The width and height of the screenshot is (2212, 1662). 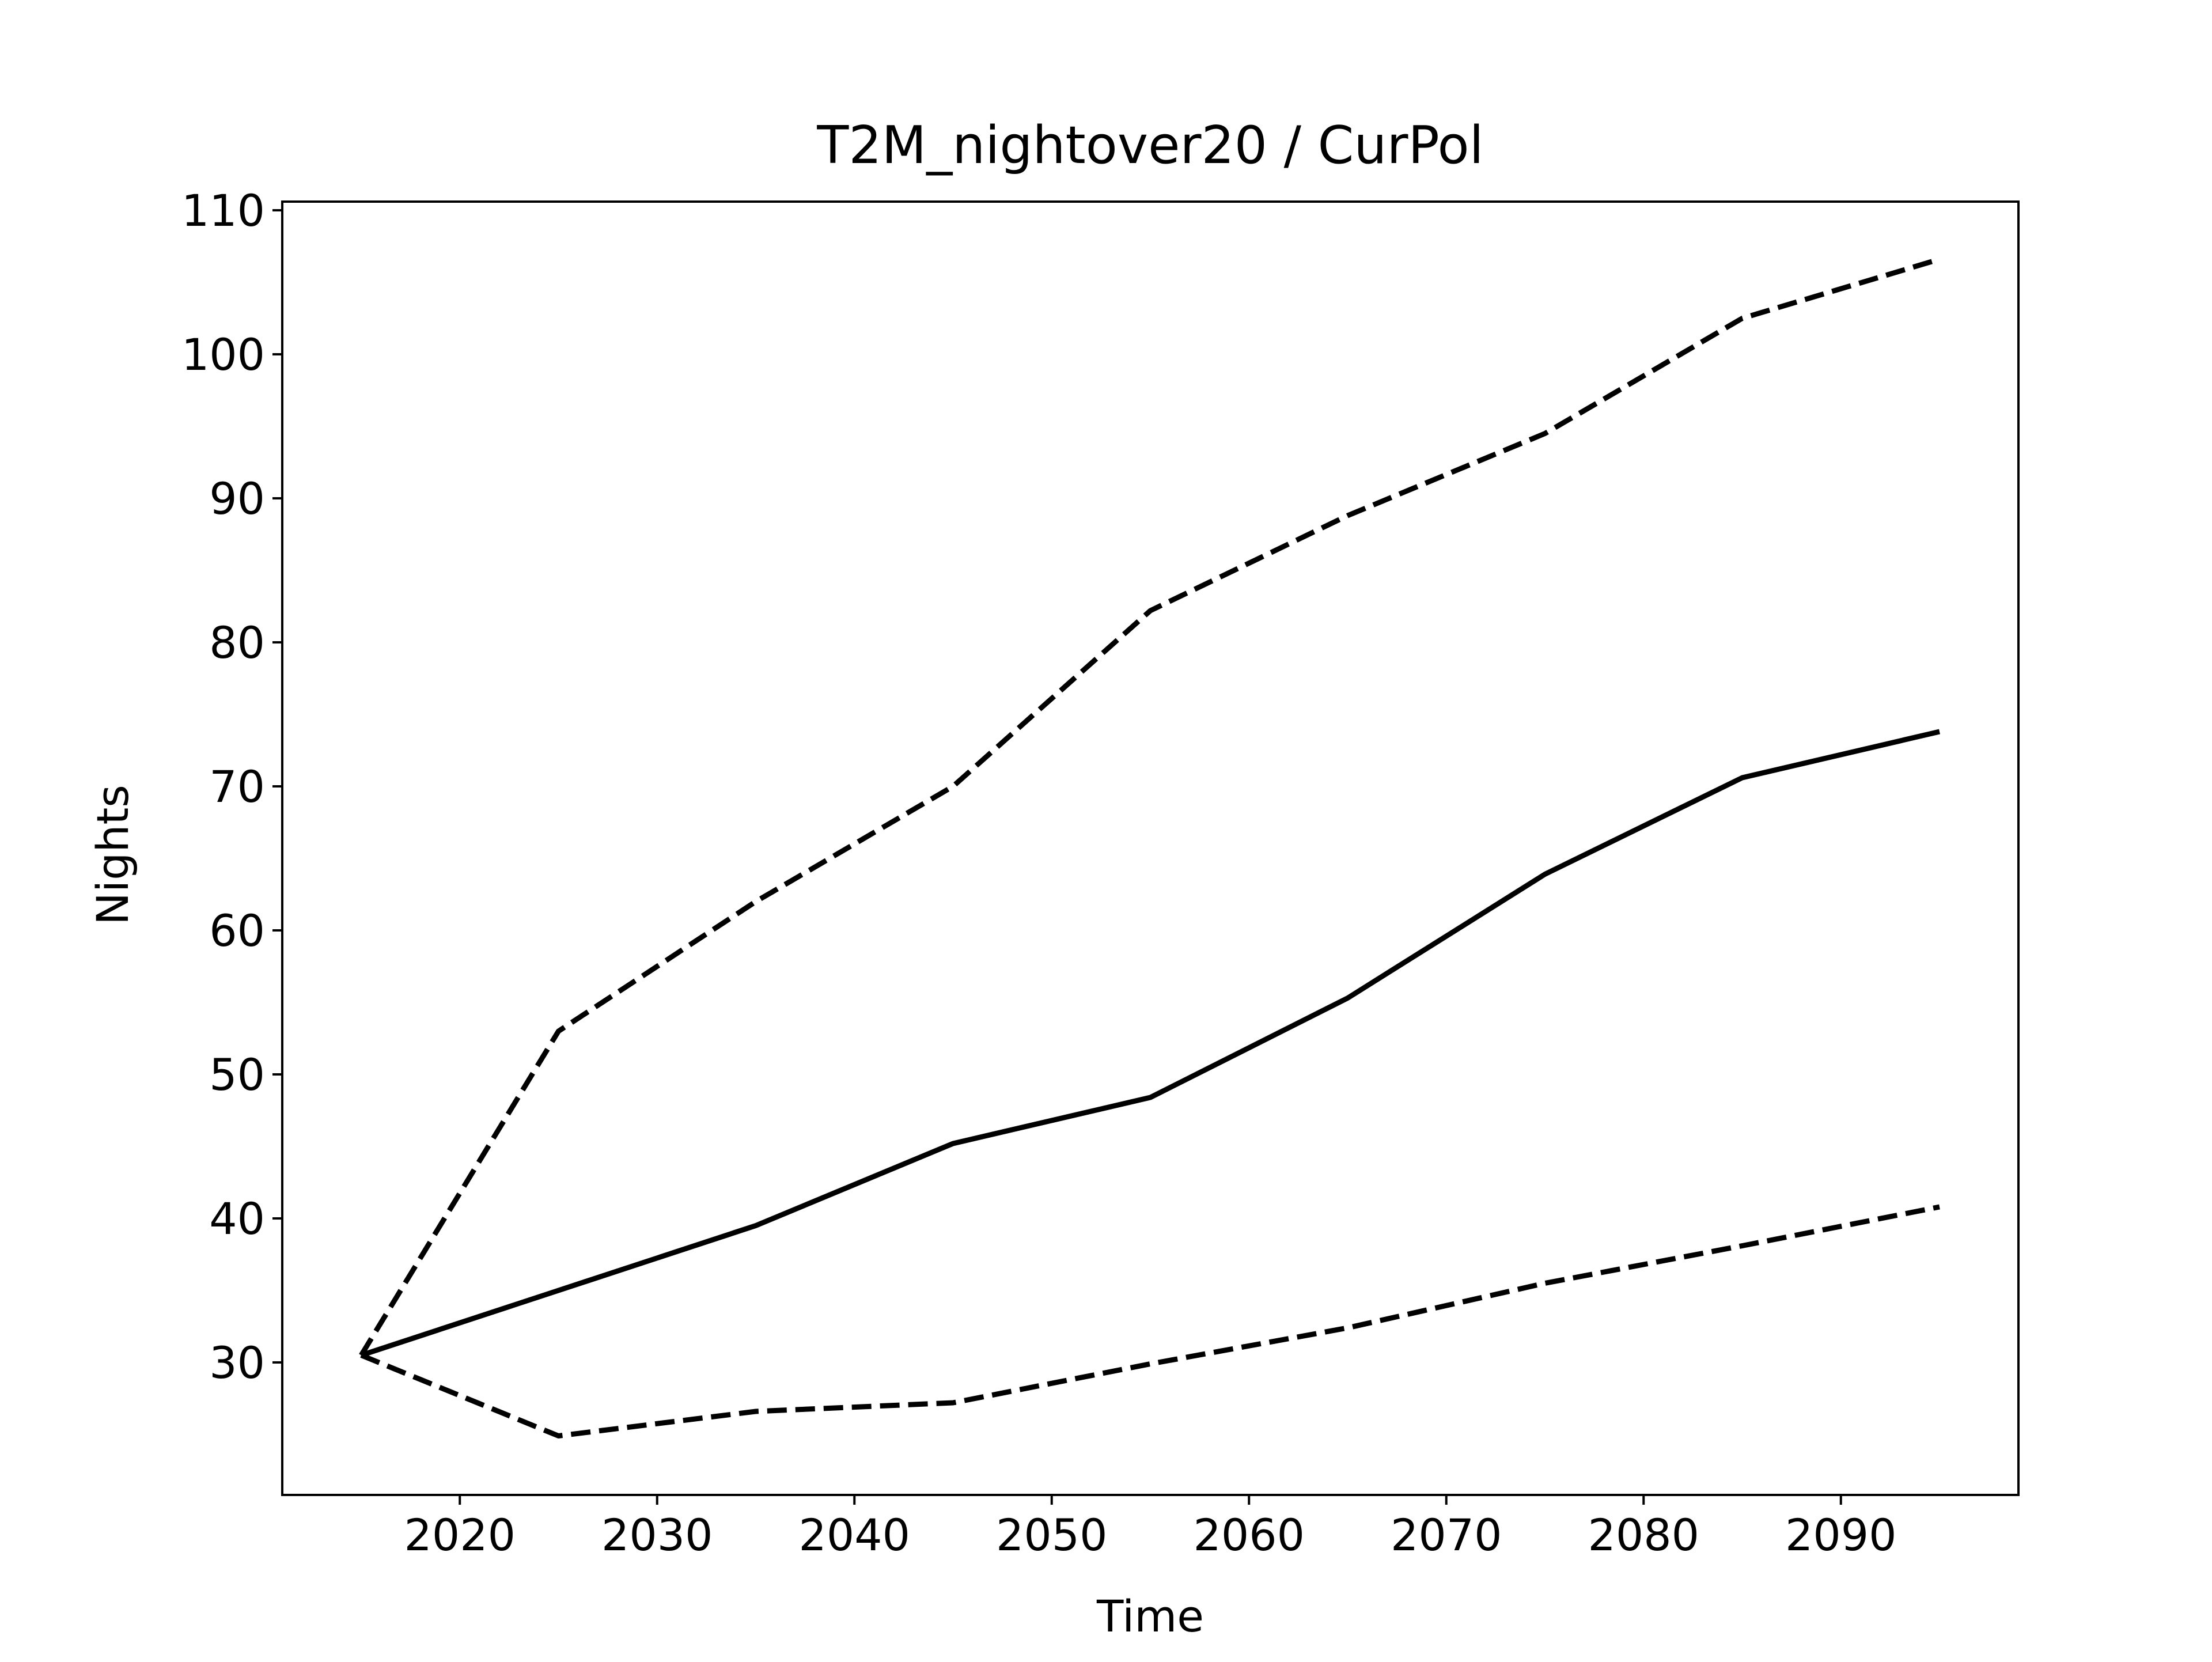 What do you see at coordinates (1051, 1535) in the screenshot?
I see `x-tick-label: 2050` at bounding box center [1051, 1535].